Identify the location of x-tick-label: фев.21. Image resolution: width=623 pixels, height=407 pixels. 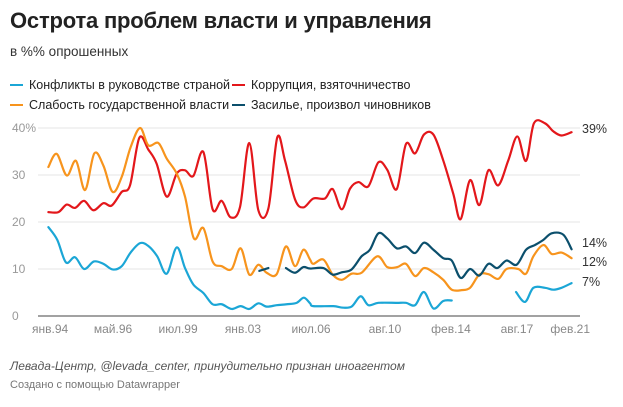
(570, 329).